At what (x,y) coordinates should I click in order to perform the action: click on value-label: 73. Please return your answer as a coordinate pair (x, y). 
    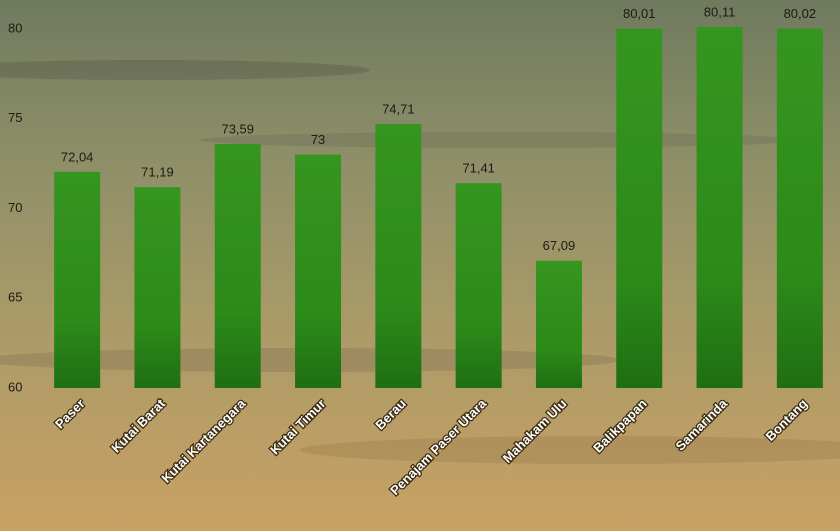
    Looking at the image, I should click on (318, 139).